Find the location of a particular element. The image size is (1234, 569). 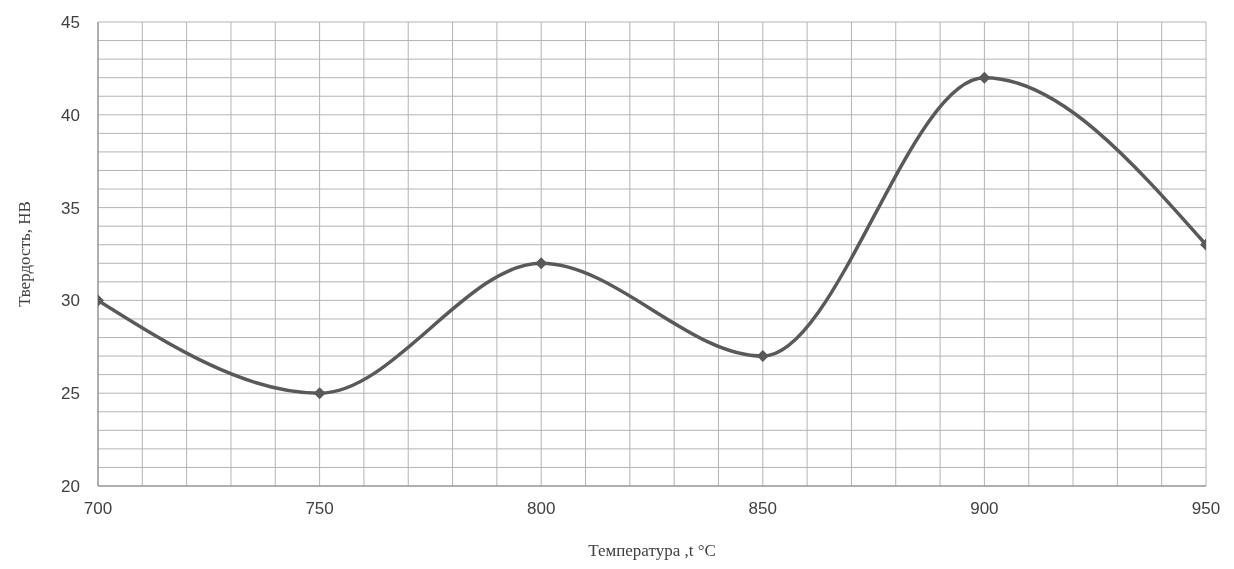

y-tick-label: 40 is located at coordinates (70, 115).